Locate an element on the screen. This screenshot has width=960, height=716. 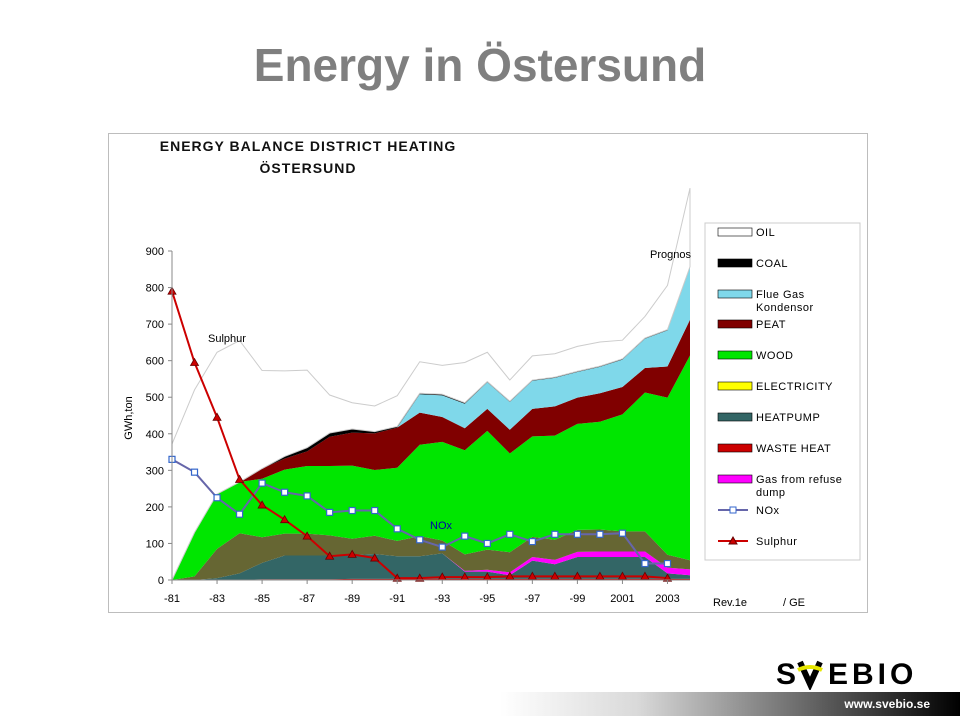
svebio-logo: S EBIO is located at coordinates (846, 674).